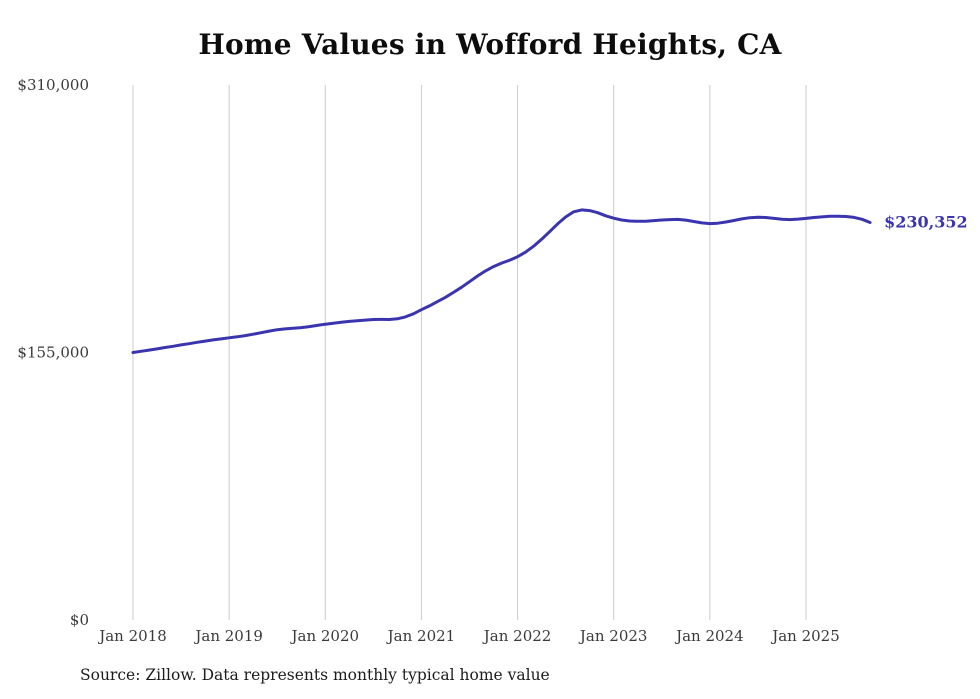  What do you see at coordinates (325, 636) in the screenshot?
I see `x-axis-tick-label: Jan 2020` at bounding box center [325, 636].